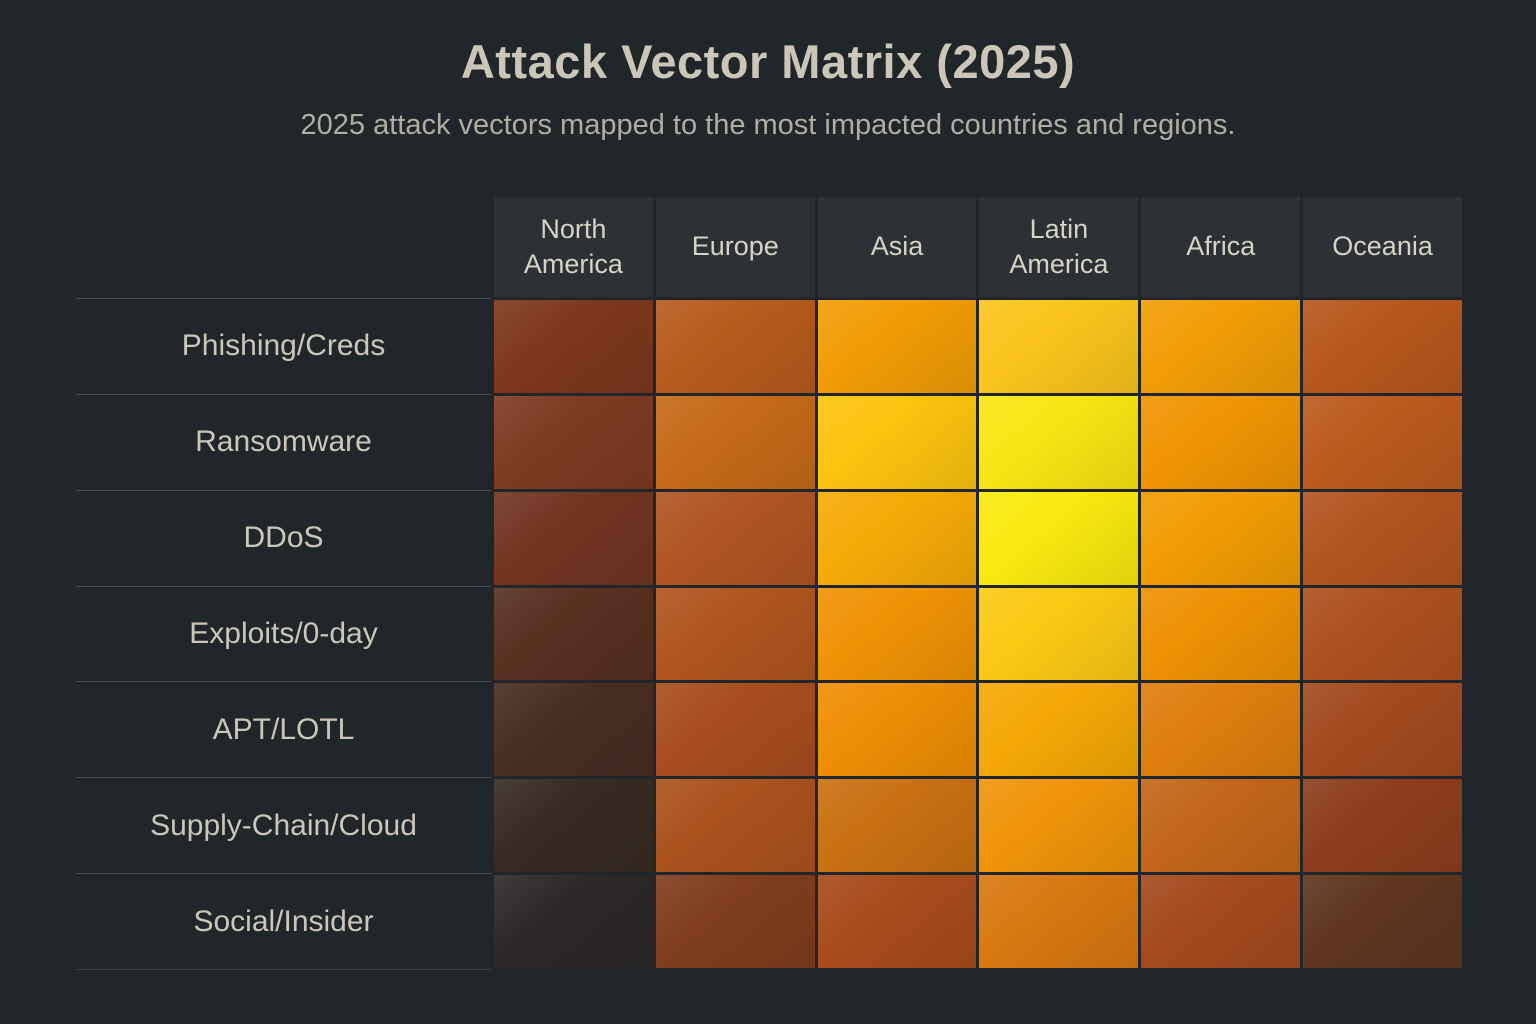  Describe the element at coordinates (1382, 826) in the screenshot. I see `heatmap-cell-supply-chain-cloud-oceania` at that location.